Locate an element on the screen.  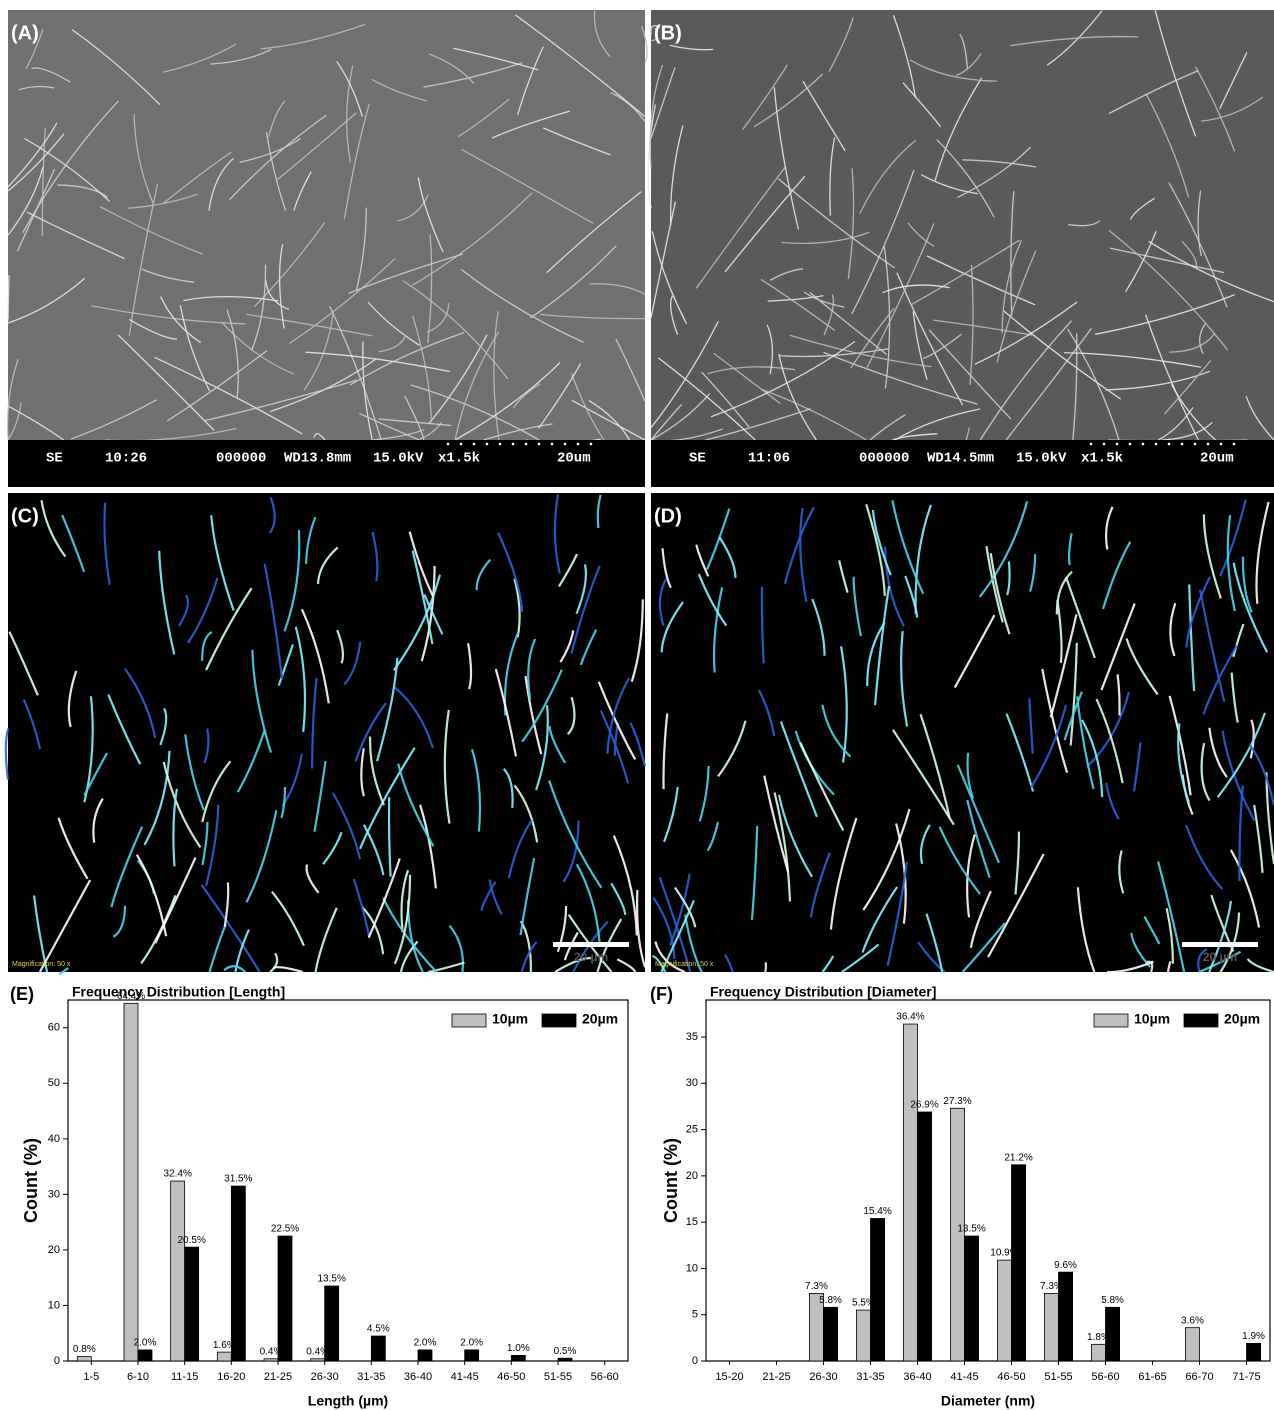
legend-swatch is located at coordinates (469, 1020).